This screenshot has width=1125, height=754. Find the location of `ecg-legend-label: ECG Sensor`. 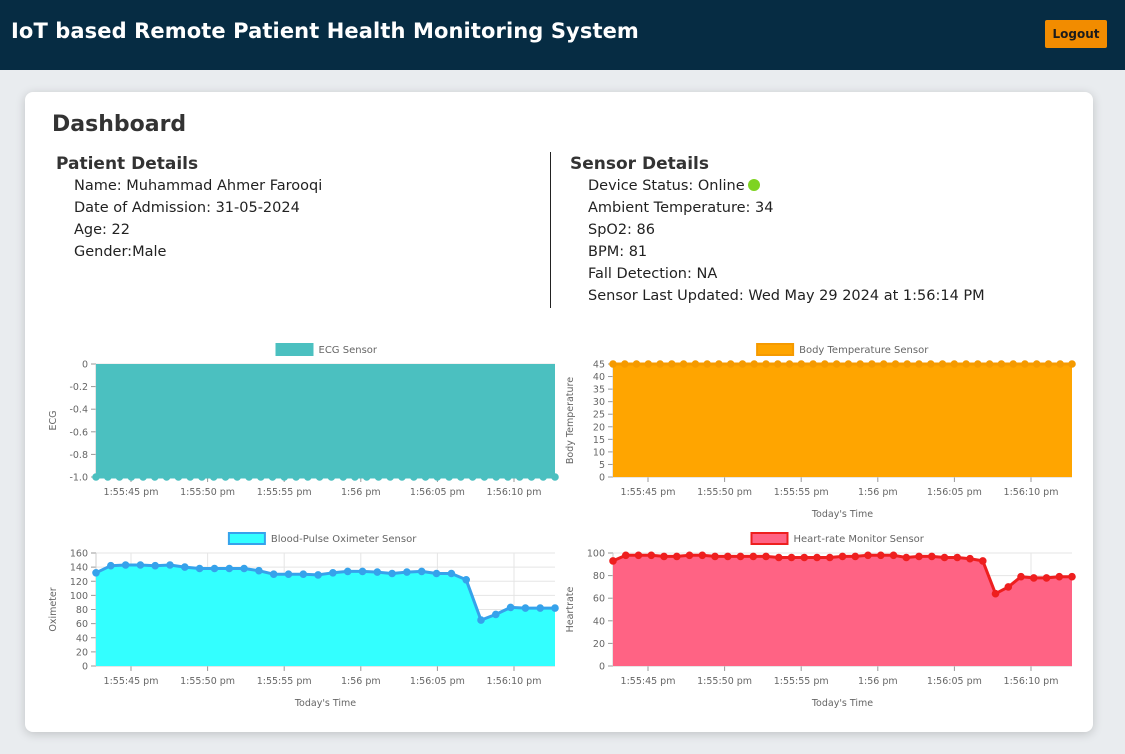

ecg-legend-label: ECG Sensor is located at coordinates (348, 350).